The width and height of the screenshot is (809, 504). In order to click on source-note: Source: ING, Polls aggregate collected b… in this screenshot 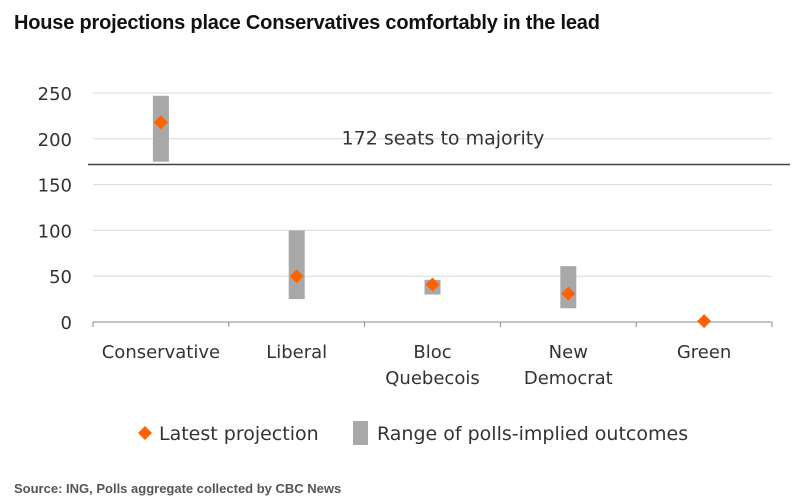, I will do `click(178, 488)`.